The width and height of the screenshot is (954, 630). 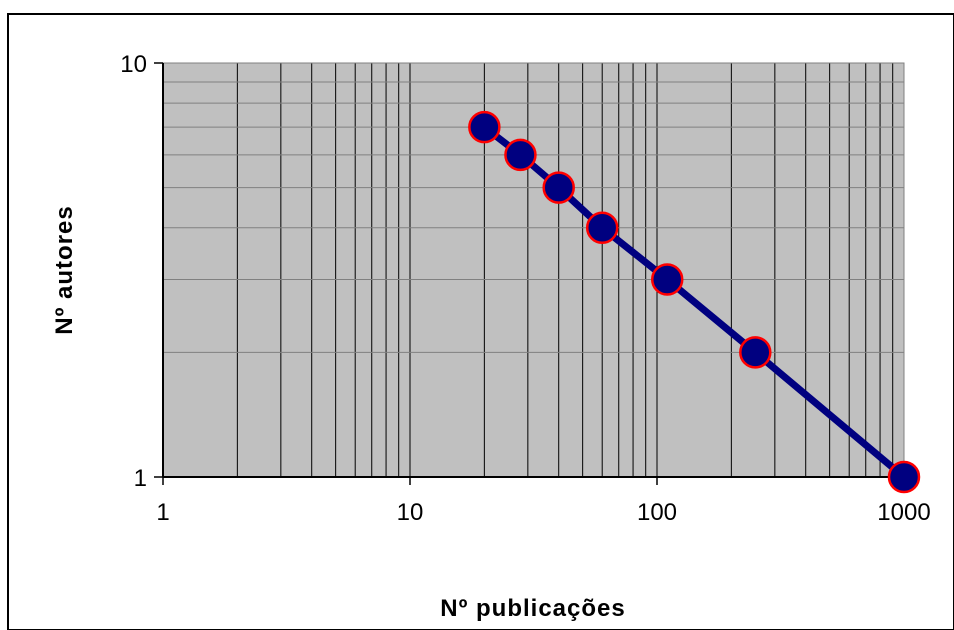 I want to click on y-tick-labels: 1 10, so click(x=133, y=271).